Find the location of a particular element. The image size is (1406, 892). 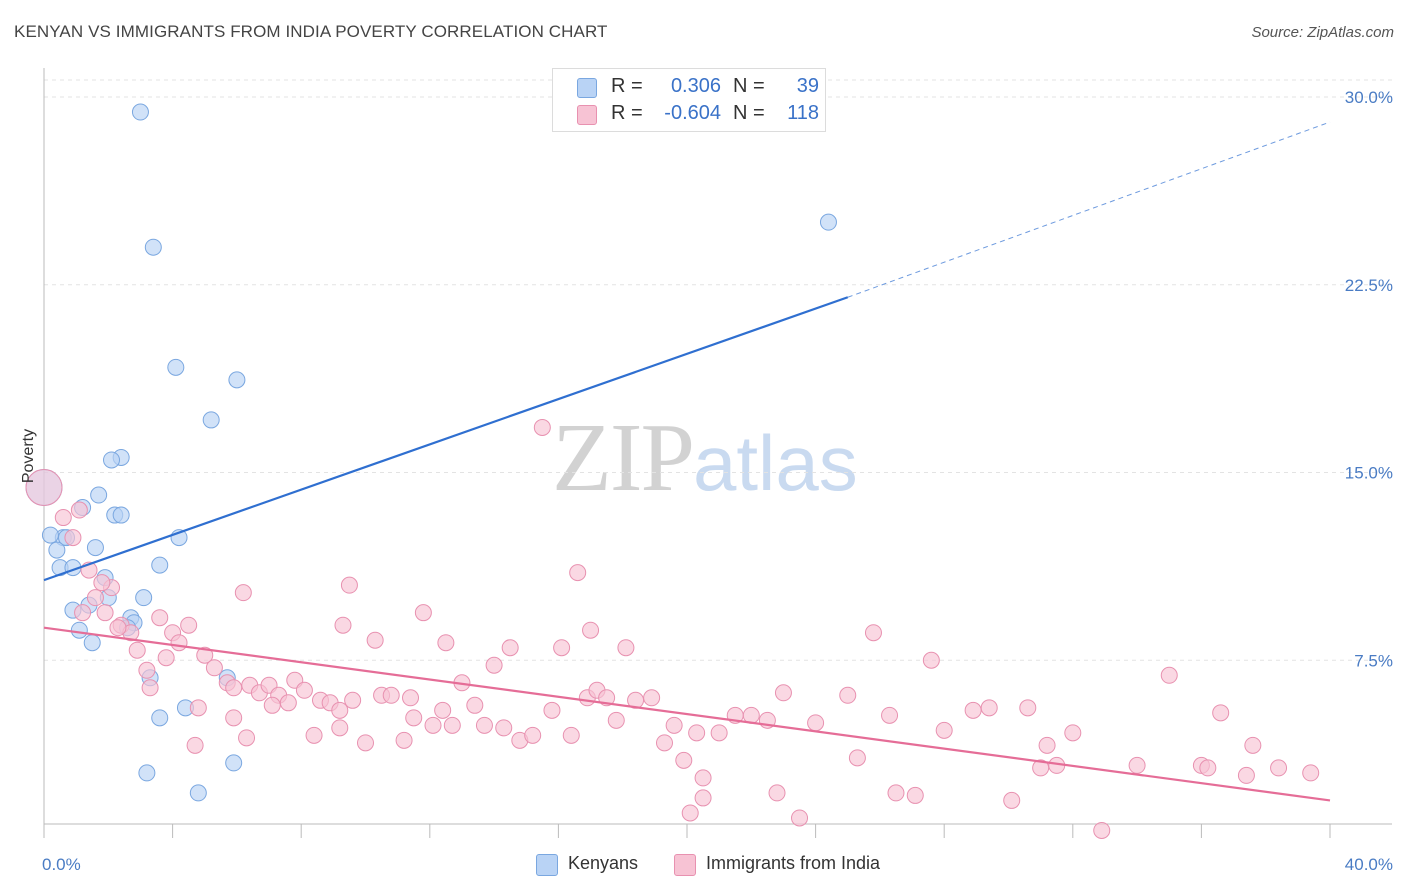

bottom-legend-label-india: Immigrants from India is located at coordinates (793, 863).